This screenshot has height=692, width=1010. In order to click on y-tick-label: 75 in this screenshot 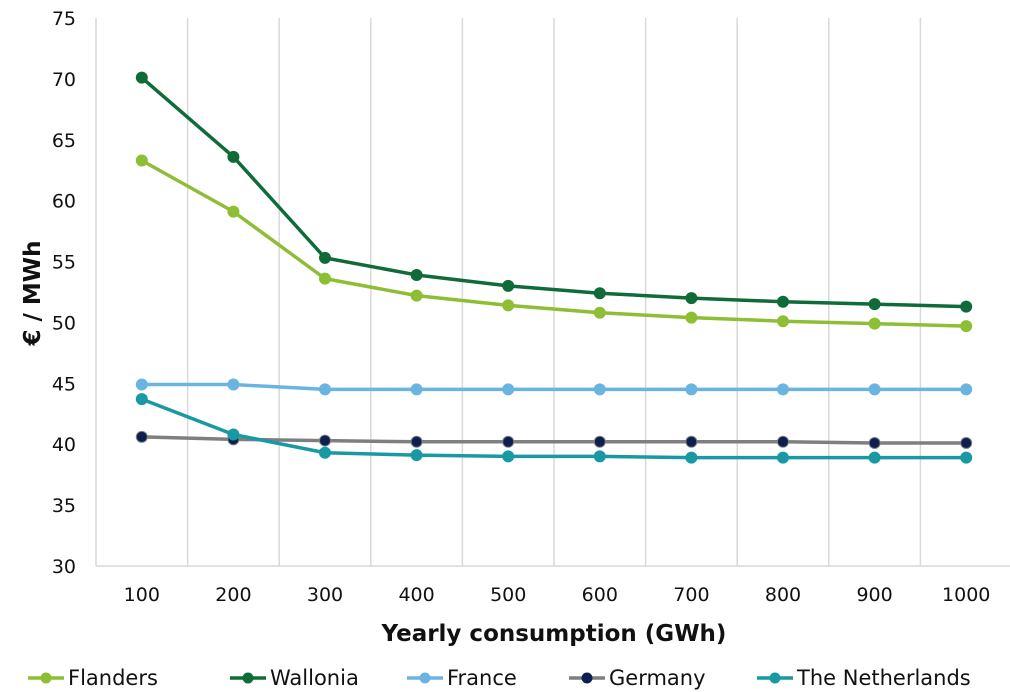, I will do `click(64, 19)`.